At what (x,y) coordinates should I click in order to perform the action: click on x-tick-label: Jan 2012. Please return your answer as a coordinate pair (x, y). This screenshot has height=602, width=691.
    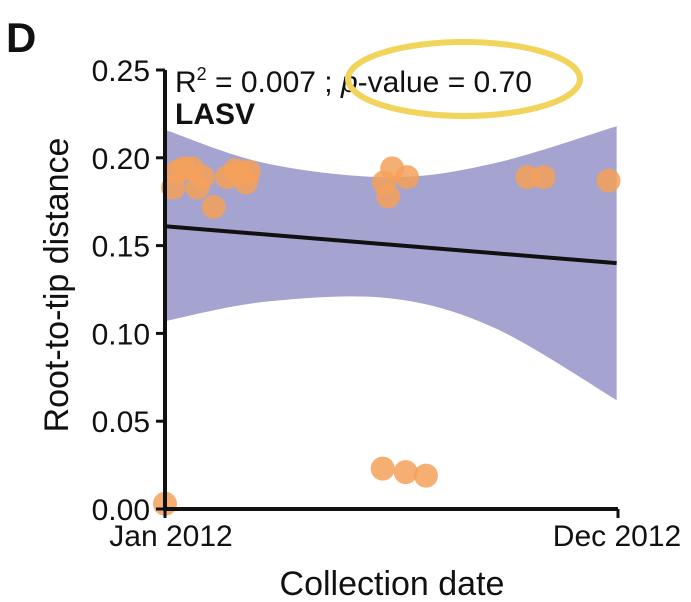
    Looking at the image, I should click on (170, 536).